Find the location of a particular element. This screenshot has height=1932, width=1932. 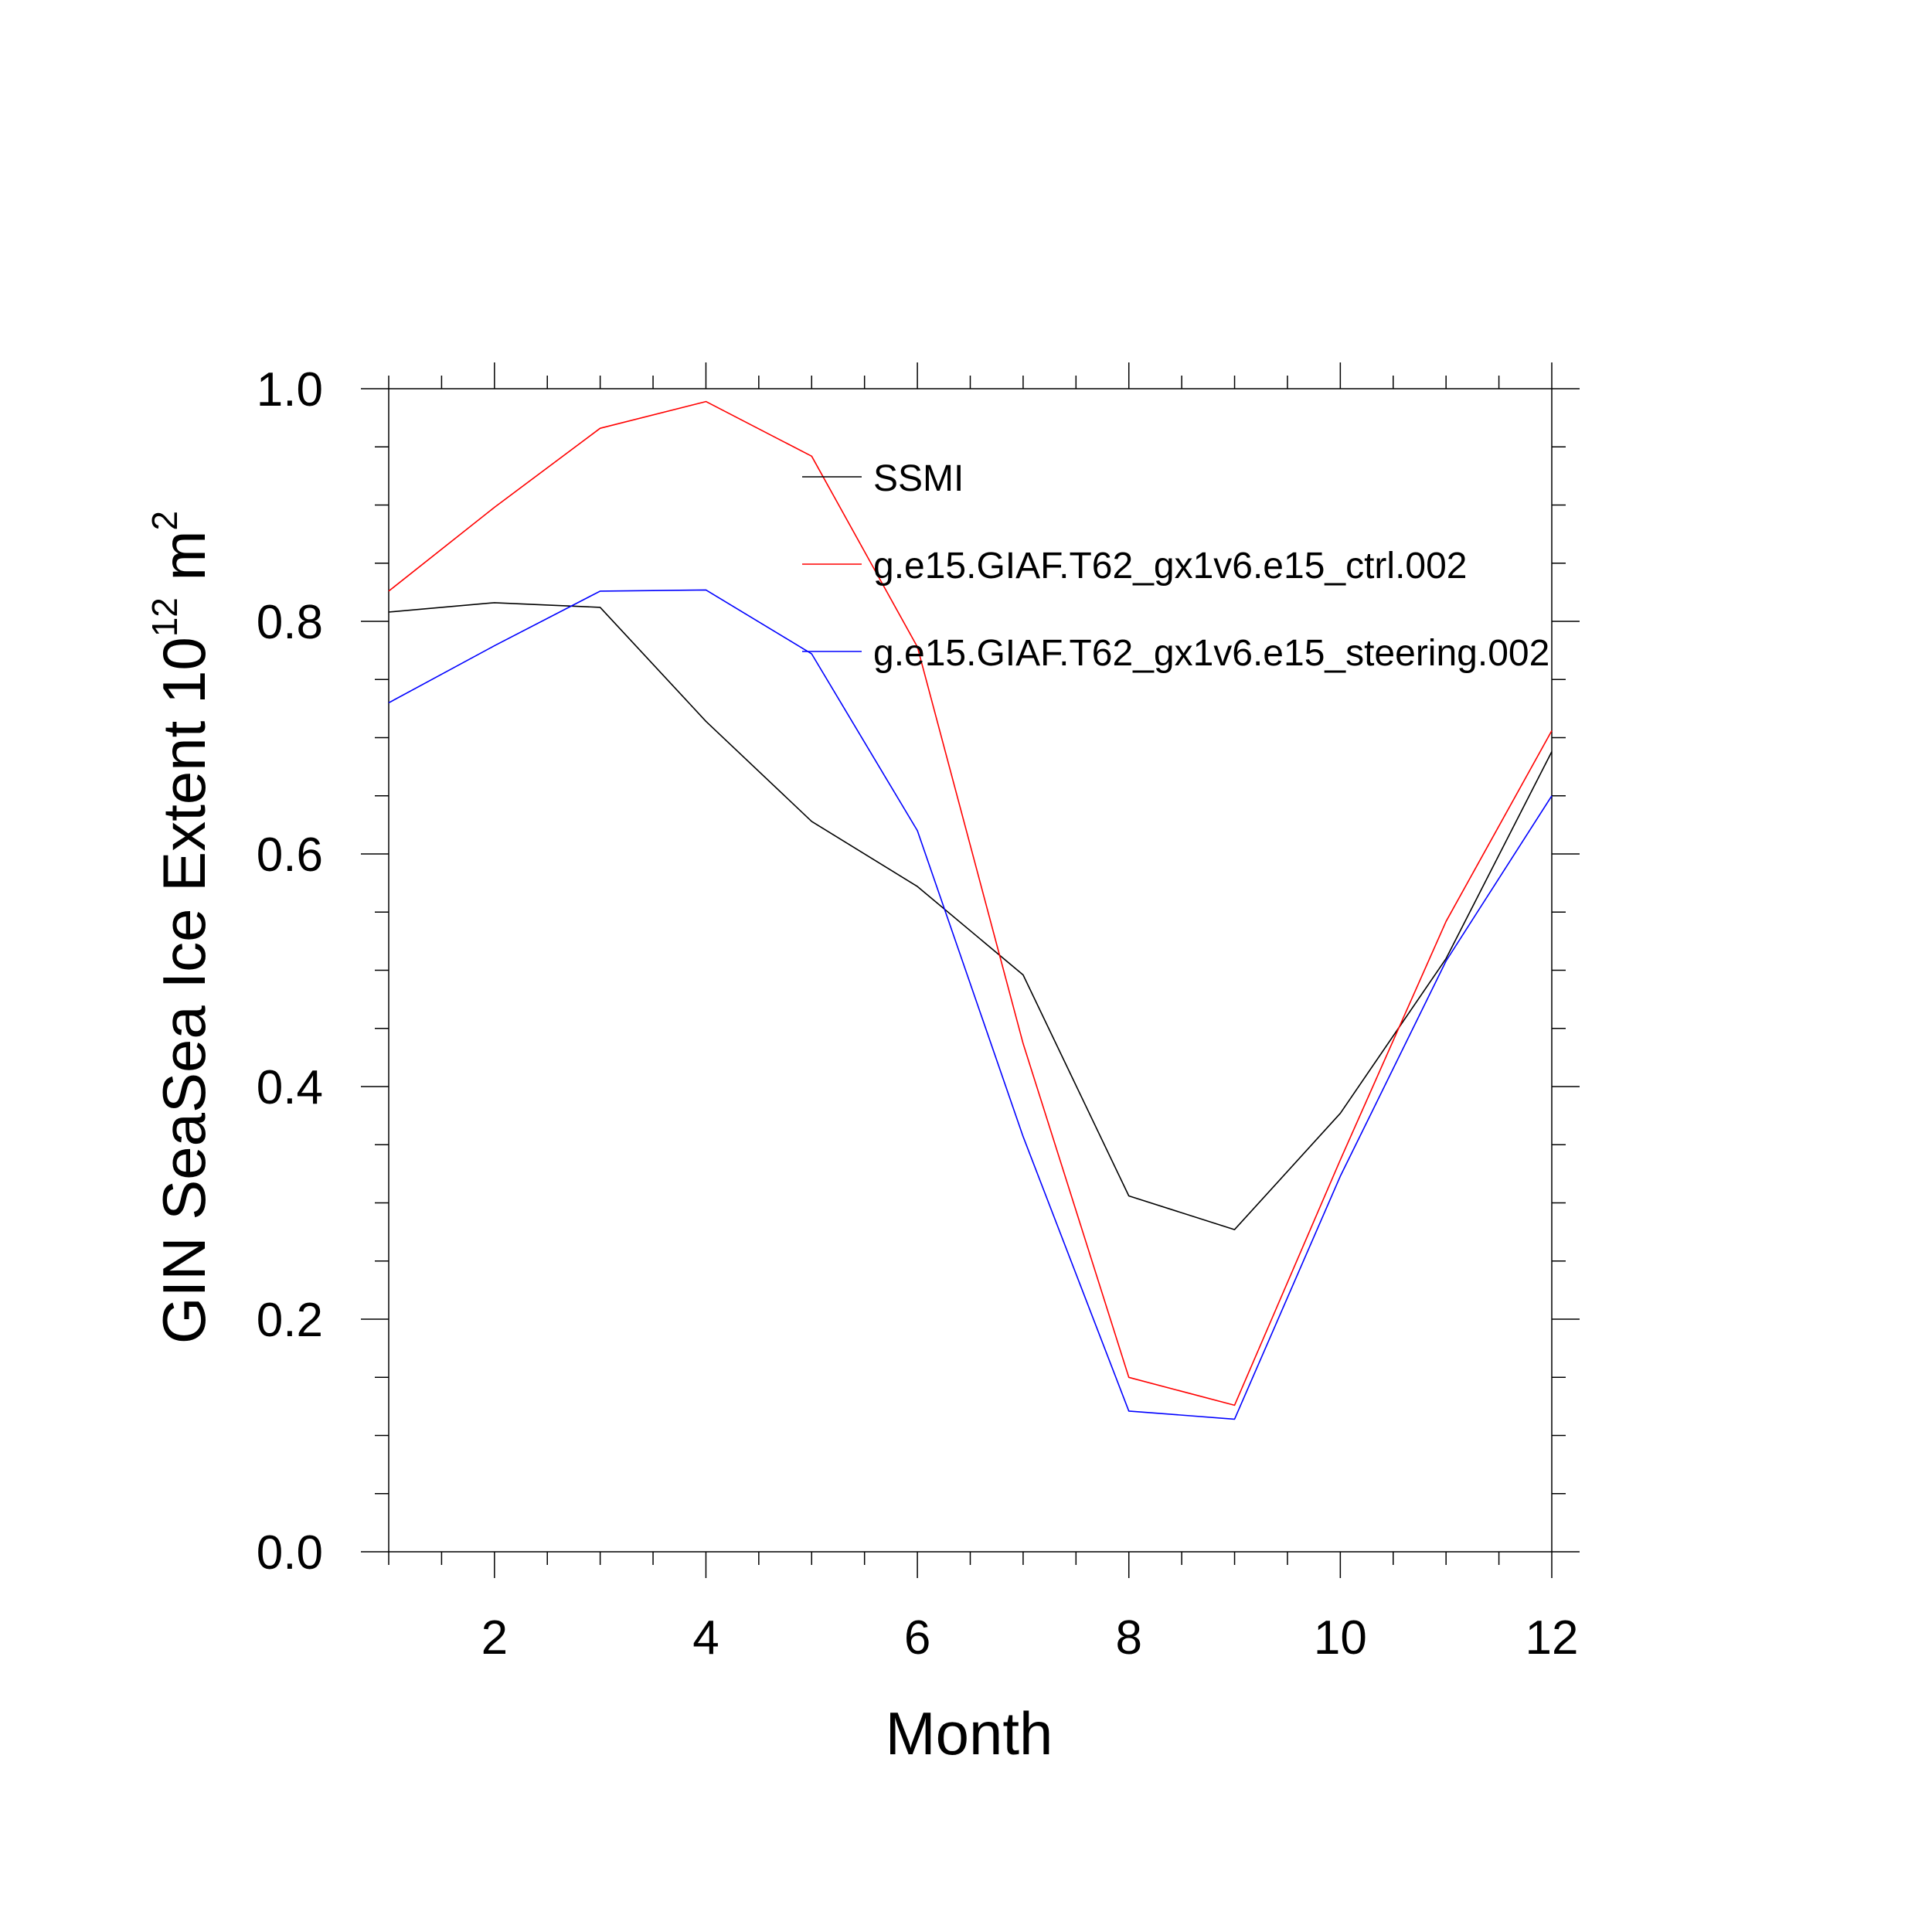

y-axis-title-exponent-2: 2 is located at coordinates (165, 521).